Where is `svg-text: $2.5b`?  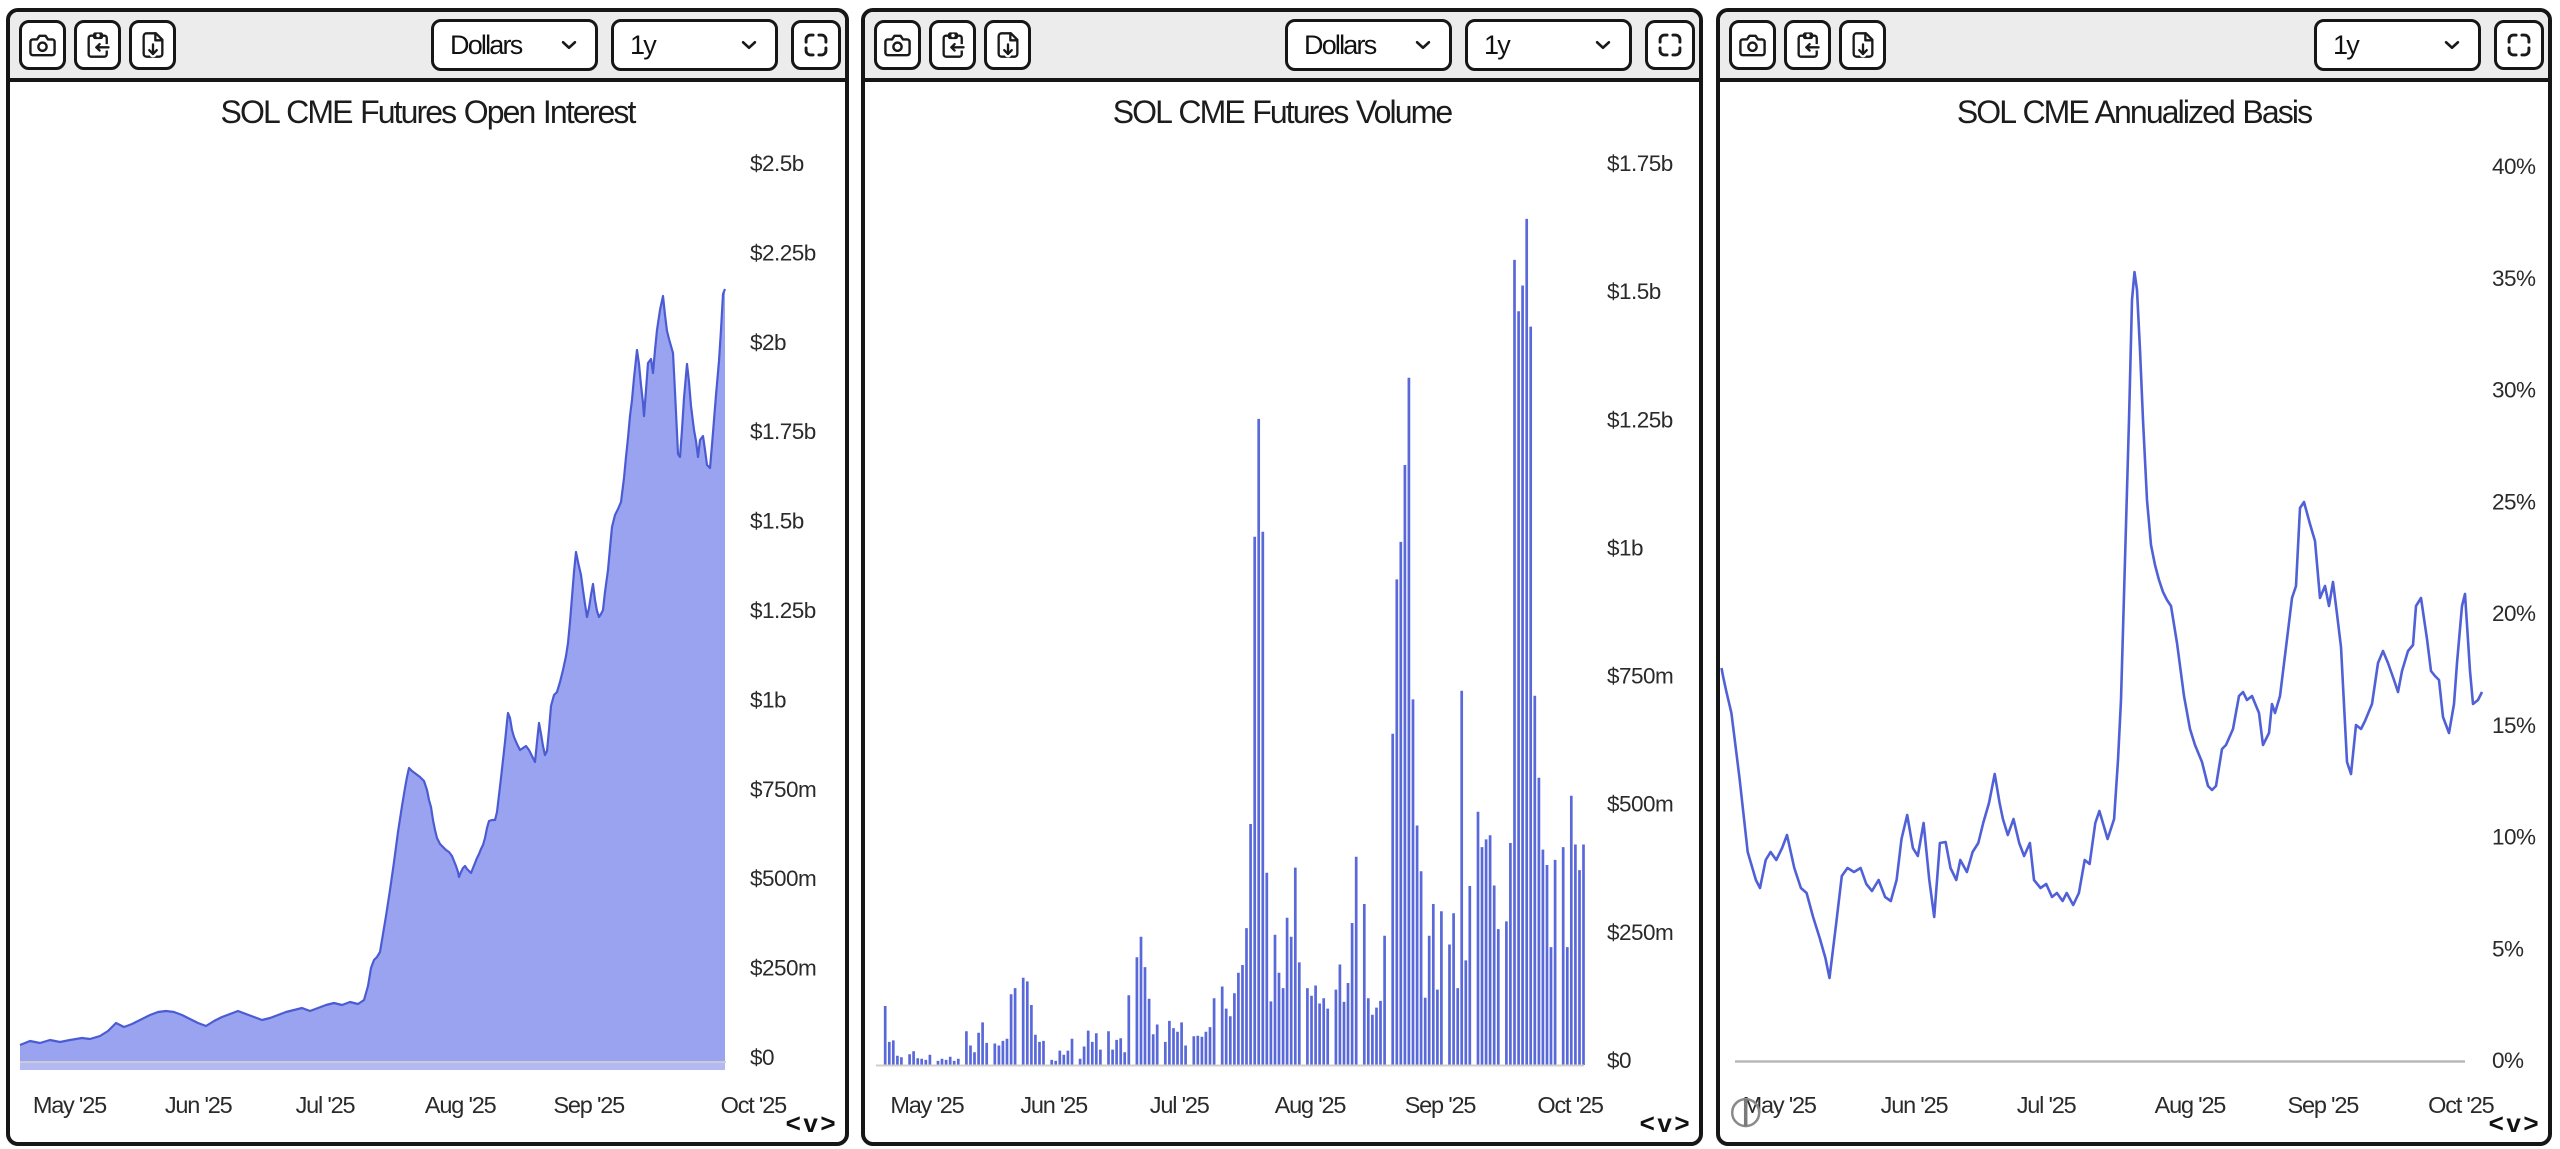
svg-text: $2.5b is located at coordinates (777, 163).